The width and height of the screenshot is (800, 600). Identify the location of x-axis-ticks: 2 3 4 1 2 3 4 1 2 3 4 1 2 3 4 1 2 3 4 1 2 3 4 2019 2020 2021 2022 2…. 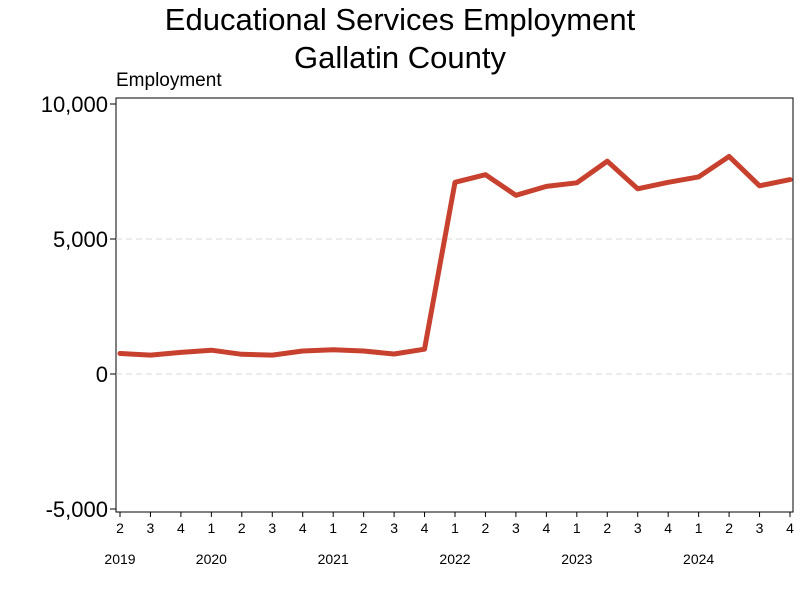
(449, 539).